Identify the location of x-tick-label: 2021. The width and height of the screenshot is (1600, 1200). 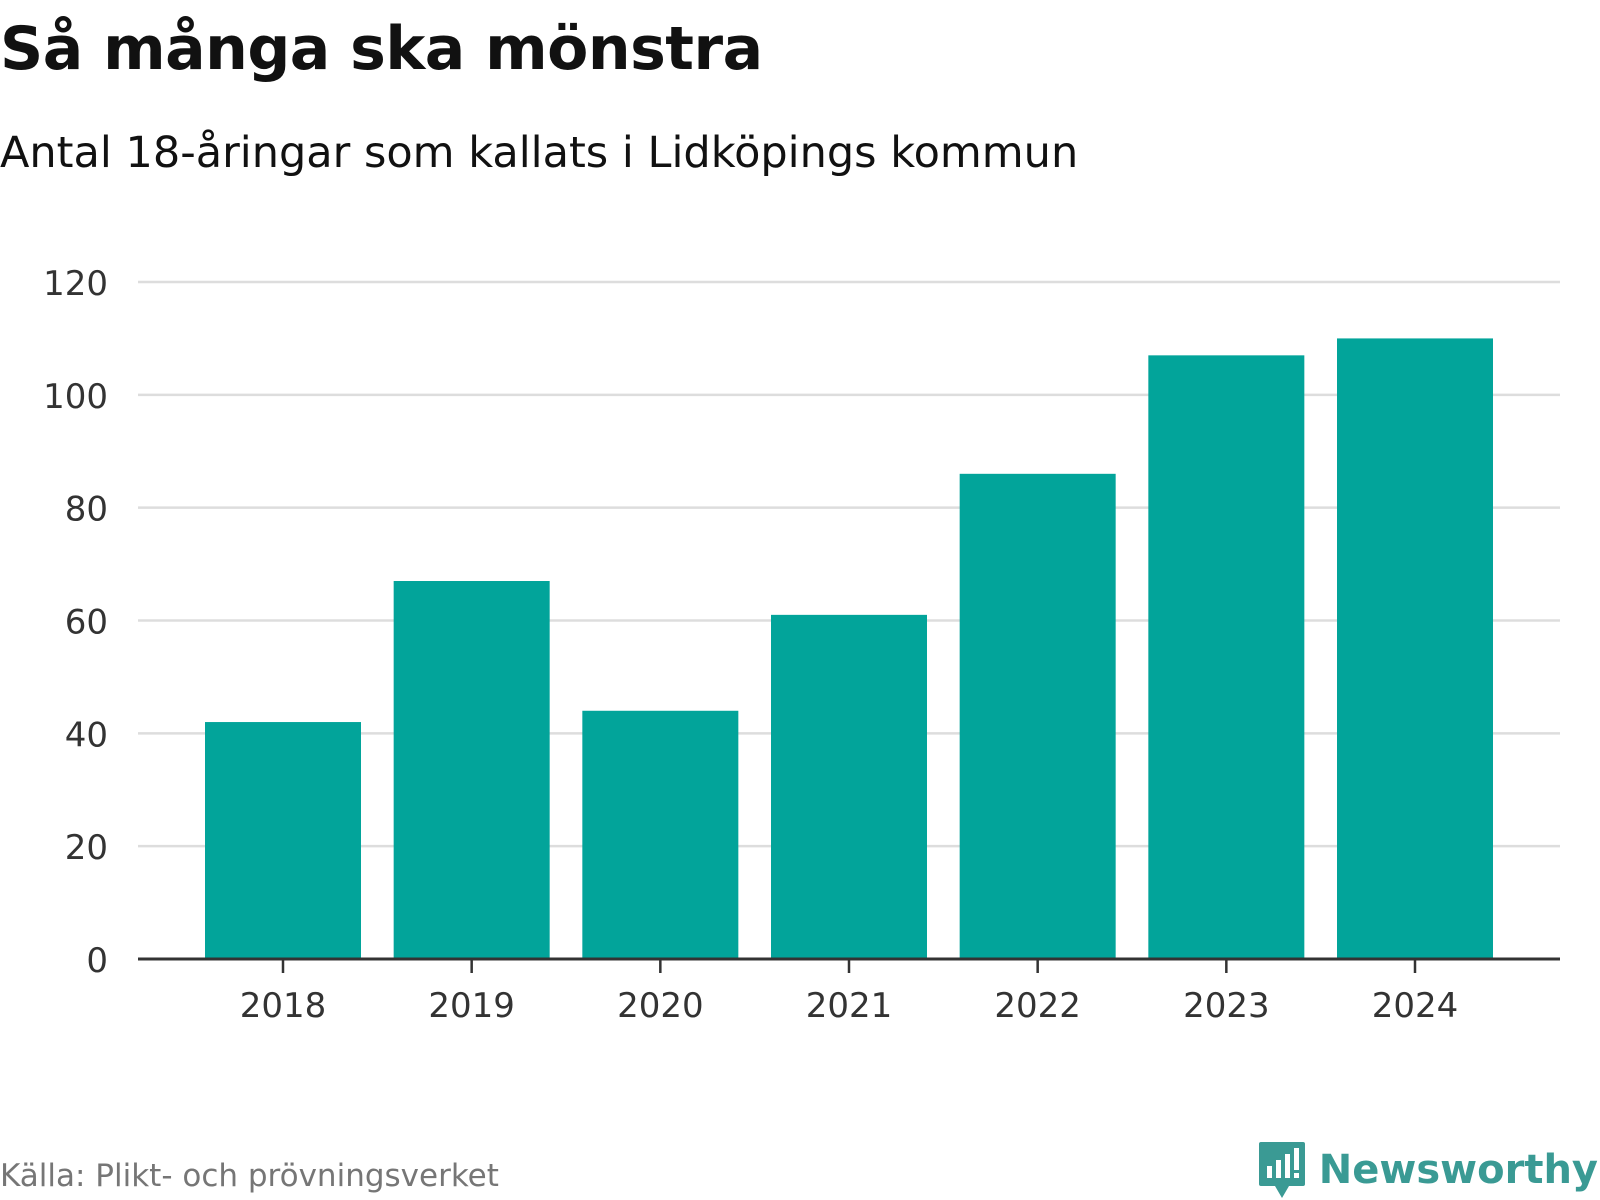
(849, 1006).